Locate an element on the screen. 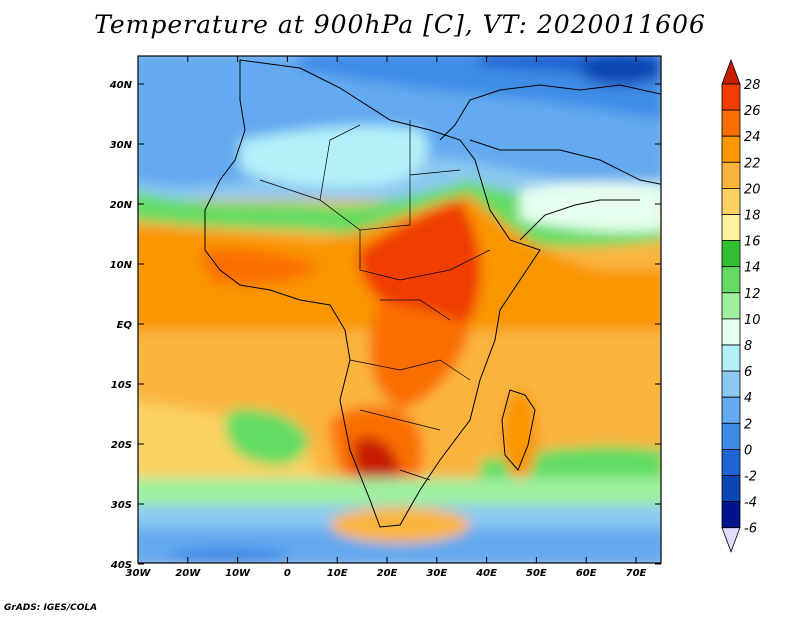  colorbar-label: 28 is located at coordinates (752, 85).